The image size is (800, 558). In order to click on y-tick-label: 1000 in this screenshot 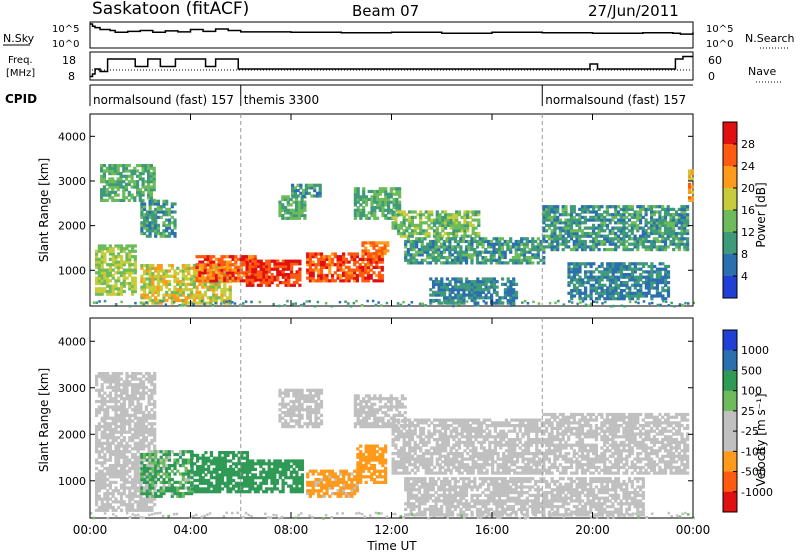, I will do `click(72, 270)`.